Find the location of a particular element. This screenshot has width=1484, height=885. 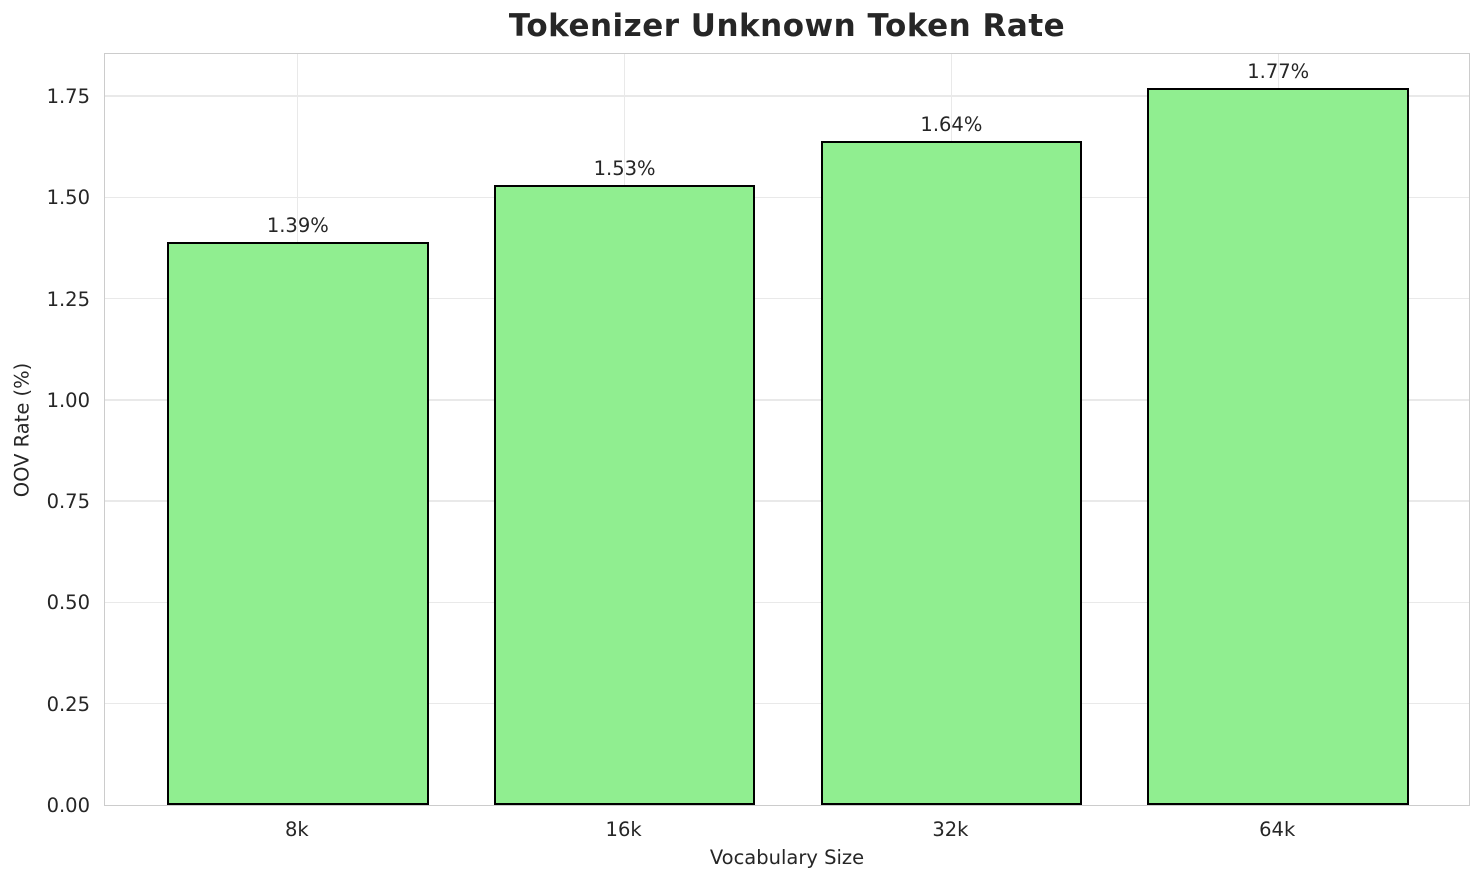

y-tick-label: 0.00 is located at coordinates (68, 805).